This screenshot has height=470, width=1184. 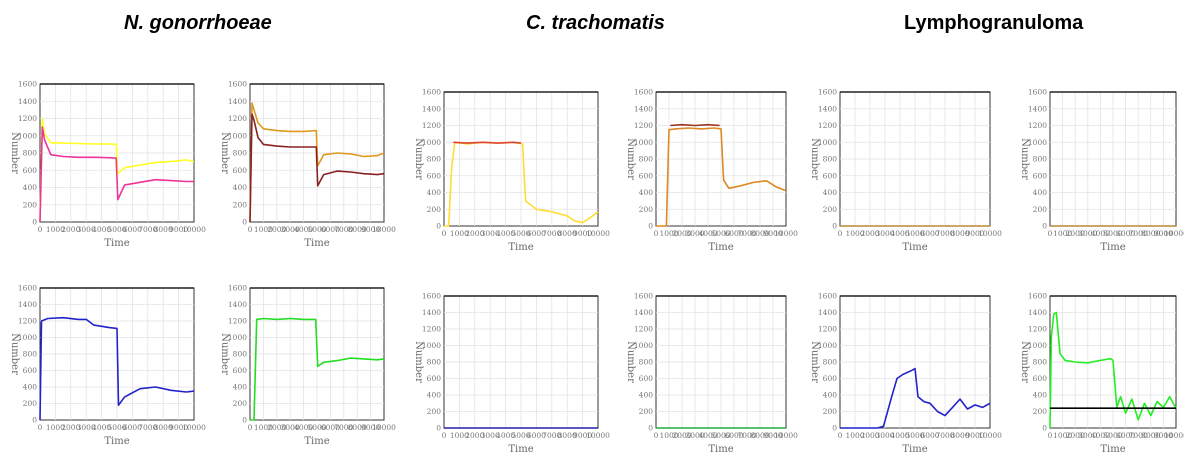 What do you see at coordinates (1050, 233) in the screenshot?
I see `x-tick-label: 0` at bounding box center [1050, 233].